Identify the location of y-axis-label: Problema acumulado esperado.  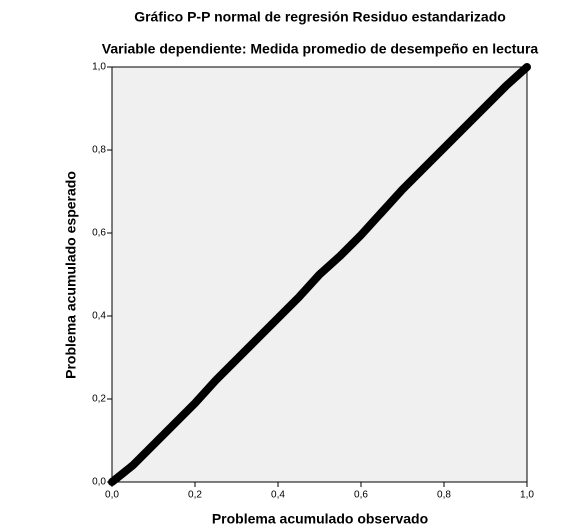
(71, 275).